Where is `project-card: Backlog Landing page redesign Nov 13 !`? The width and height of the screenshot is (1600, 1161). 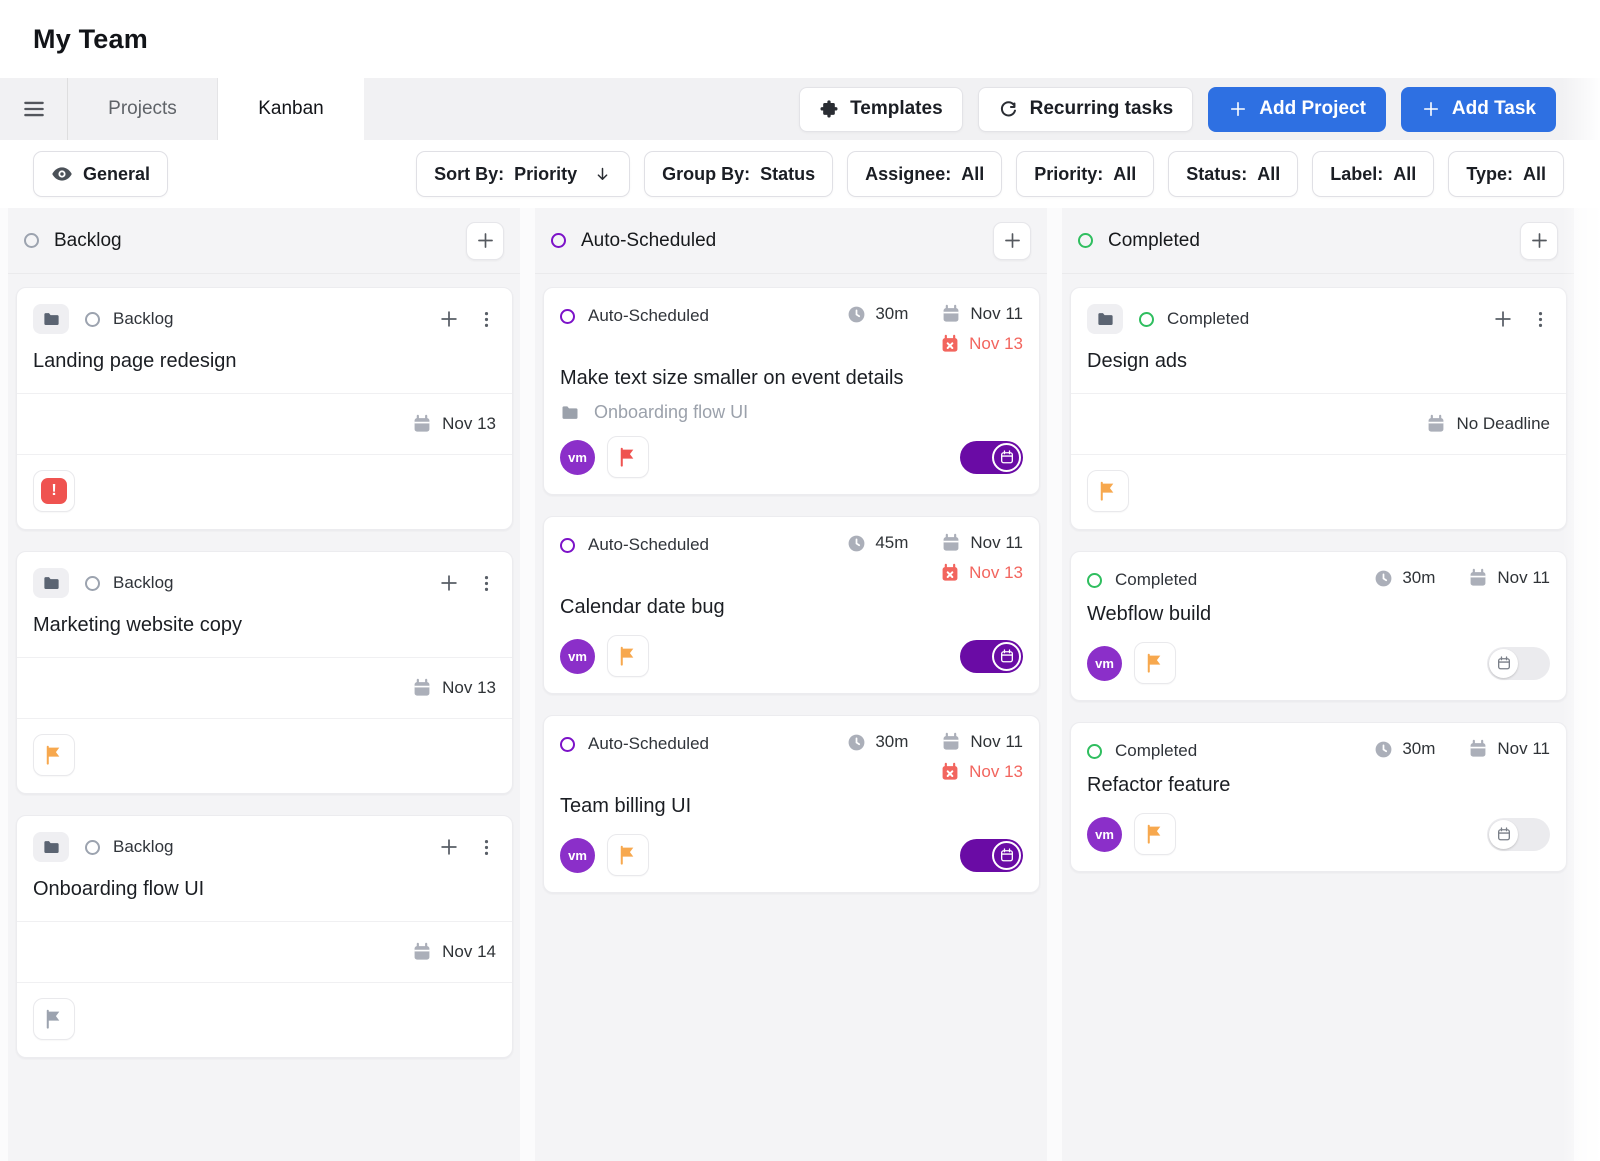
project-card: Backlog Landing page redesign Nov 13 ! is located at coordinates (264, 408).